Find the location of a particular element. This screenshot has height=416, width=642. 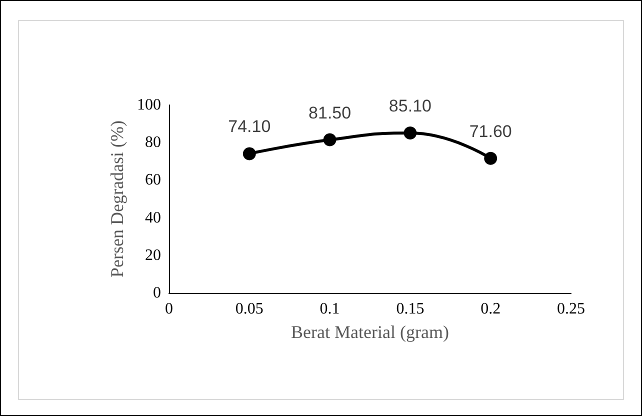

y-axis-title: Persen Degradasi (%) is located at coordinates (117, 199).